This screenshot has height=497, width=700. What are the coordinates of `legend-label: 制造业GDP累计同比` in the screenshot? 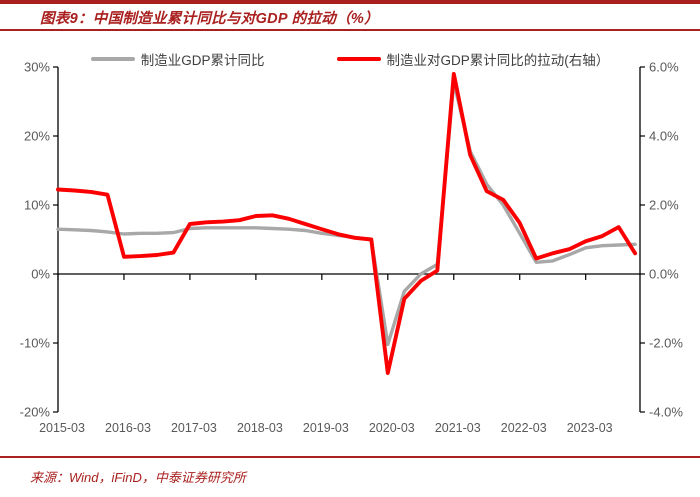 It's located at (202, 60).